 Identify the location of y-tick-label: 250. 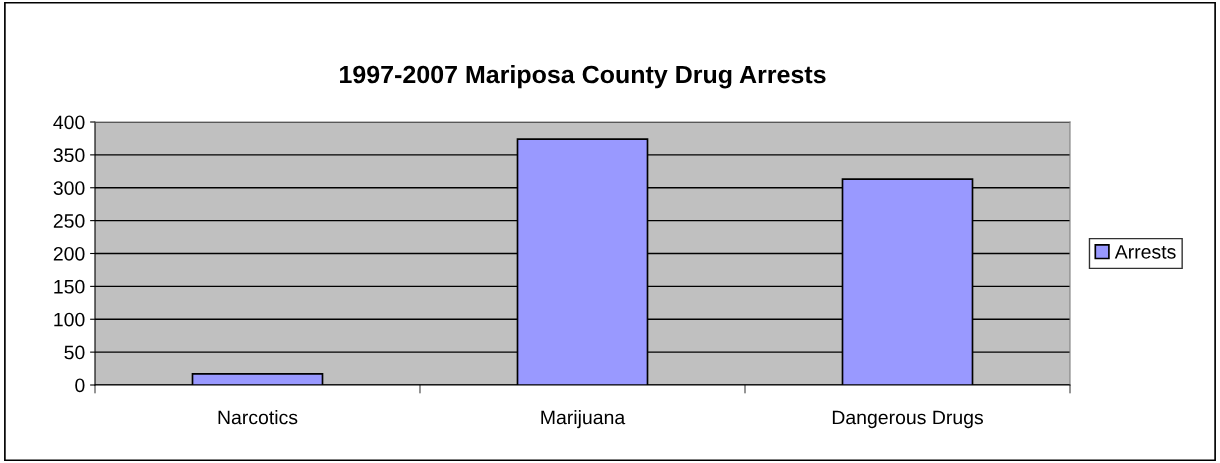
(69, 221).